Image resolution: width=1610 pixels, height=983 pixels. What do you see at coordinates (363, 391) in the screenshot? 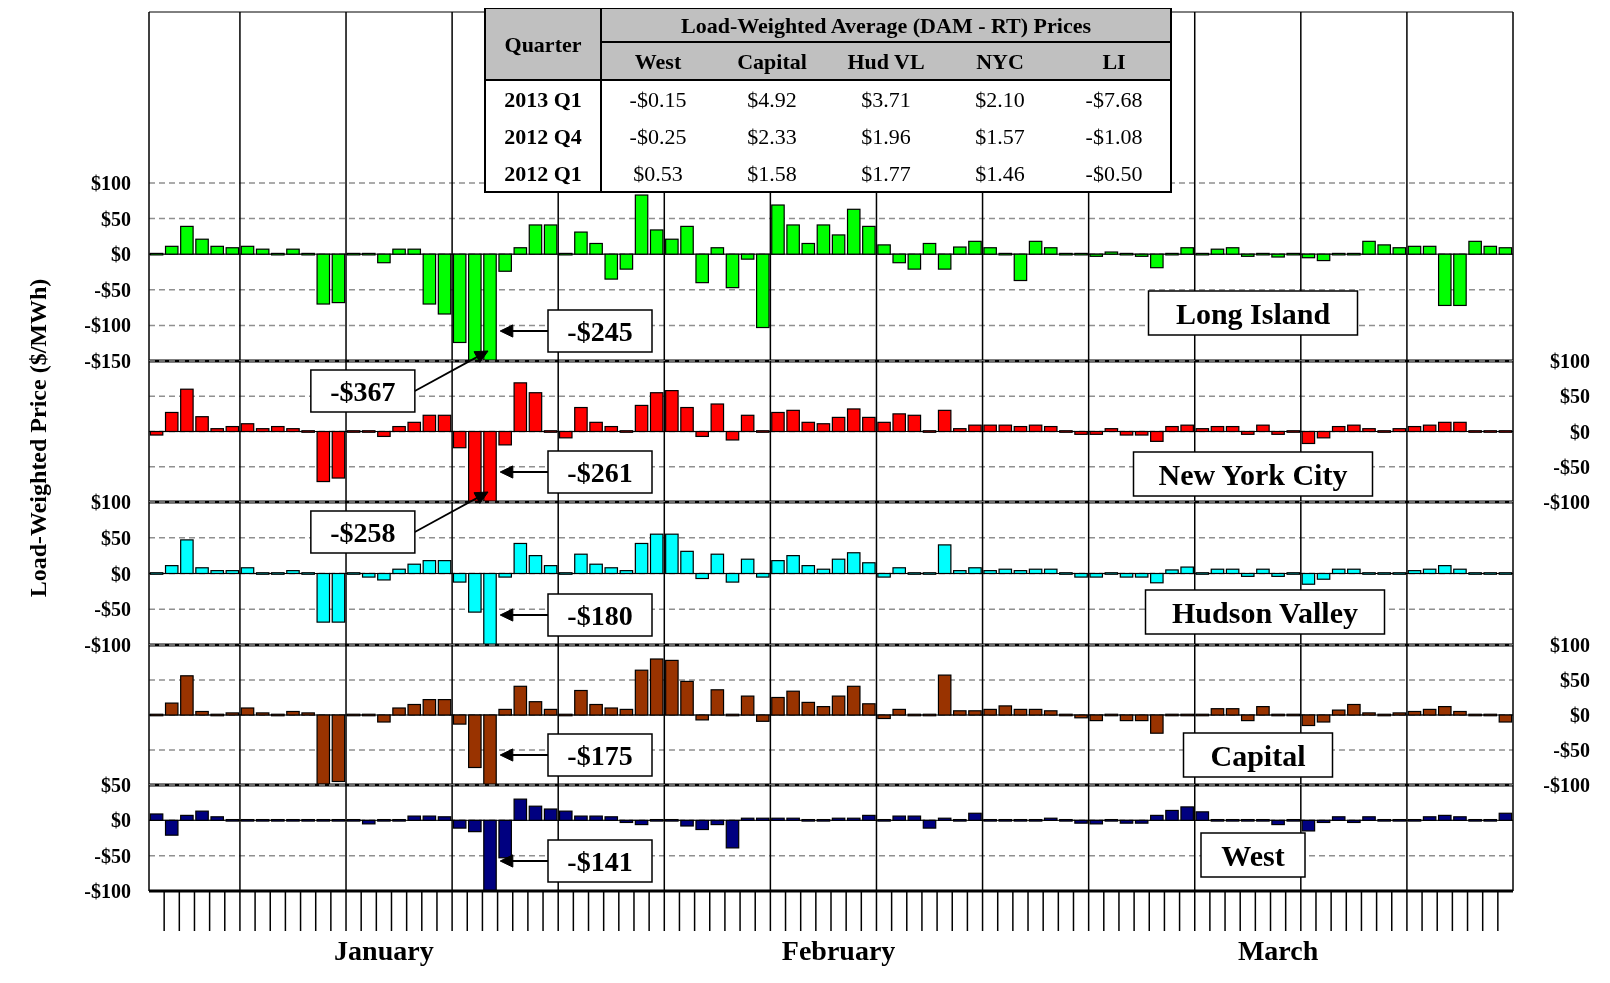
I see `annotation: -$367` at bounding box center [363, 391].